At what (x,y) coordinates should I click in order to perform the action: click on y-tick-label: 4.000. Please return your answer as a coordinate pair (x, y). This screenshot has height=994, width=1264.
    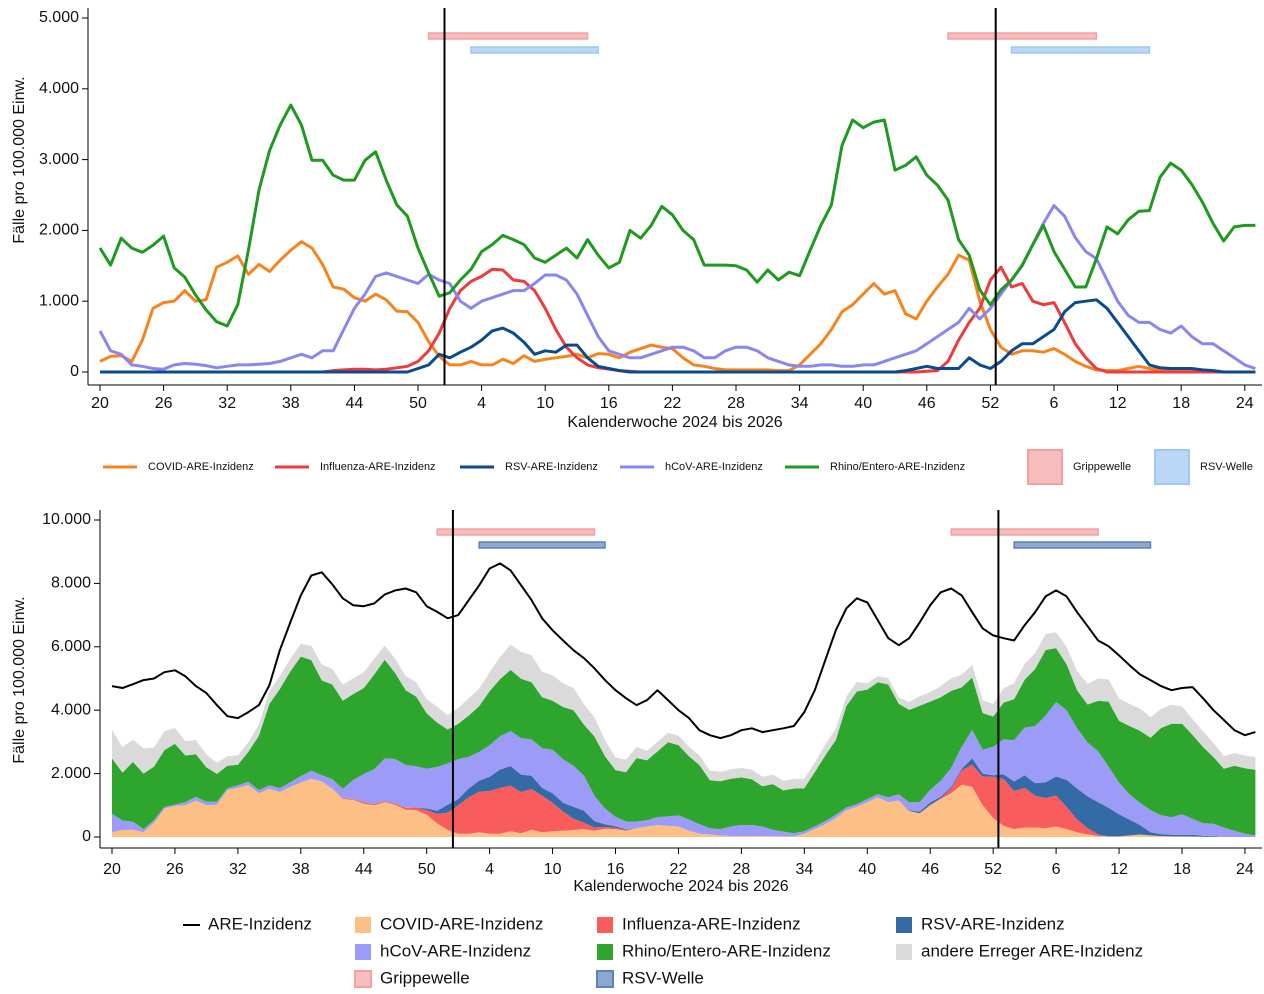
    Looking at the image, I should click on (59, 88).